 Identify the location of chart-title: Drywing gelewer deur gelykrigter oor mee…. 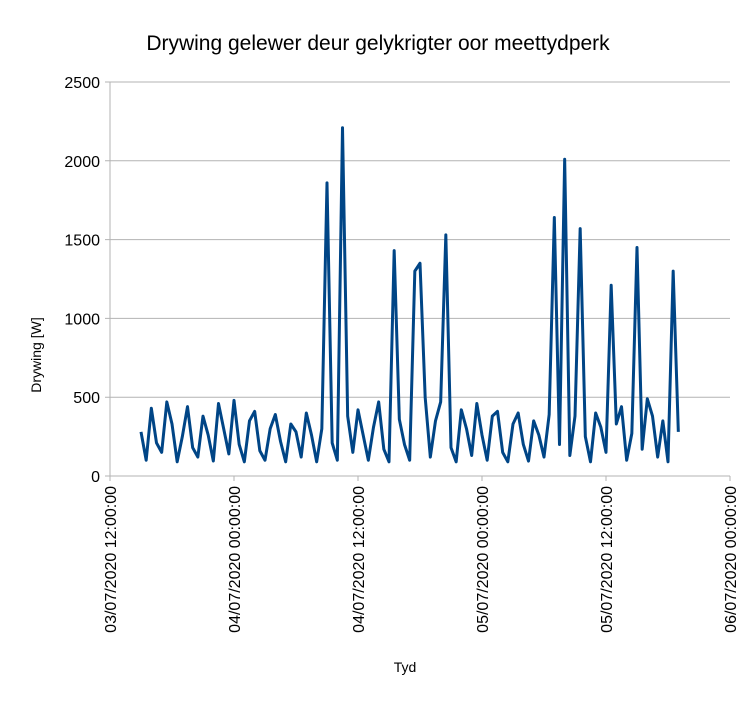
(378, 43).